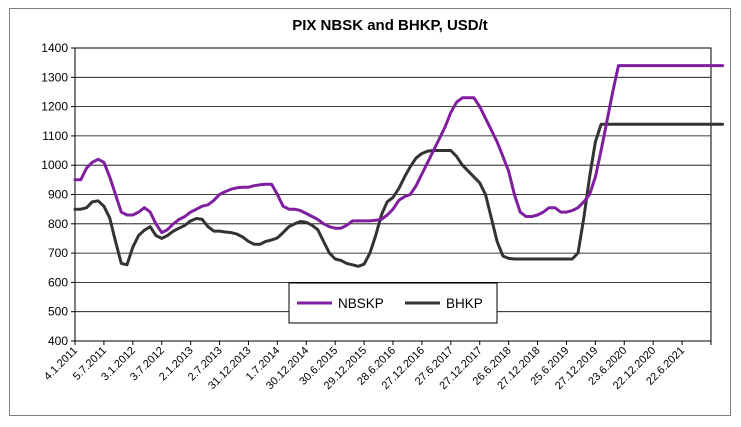 The image size is (741, 427). What do you see at coordinates (58, 341) in the screenshot?
I see `y-tick-label: 400` at bounding box center [58, 341].